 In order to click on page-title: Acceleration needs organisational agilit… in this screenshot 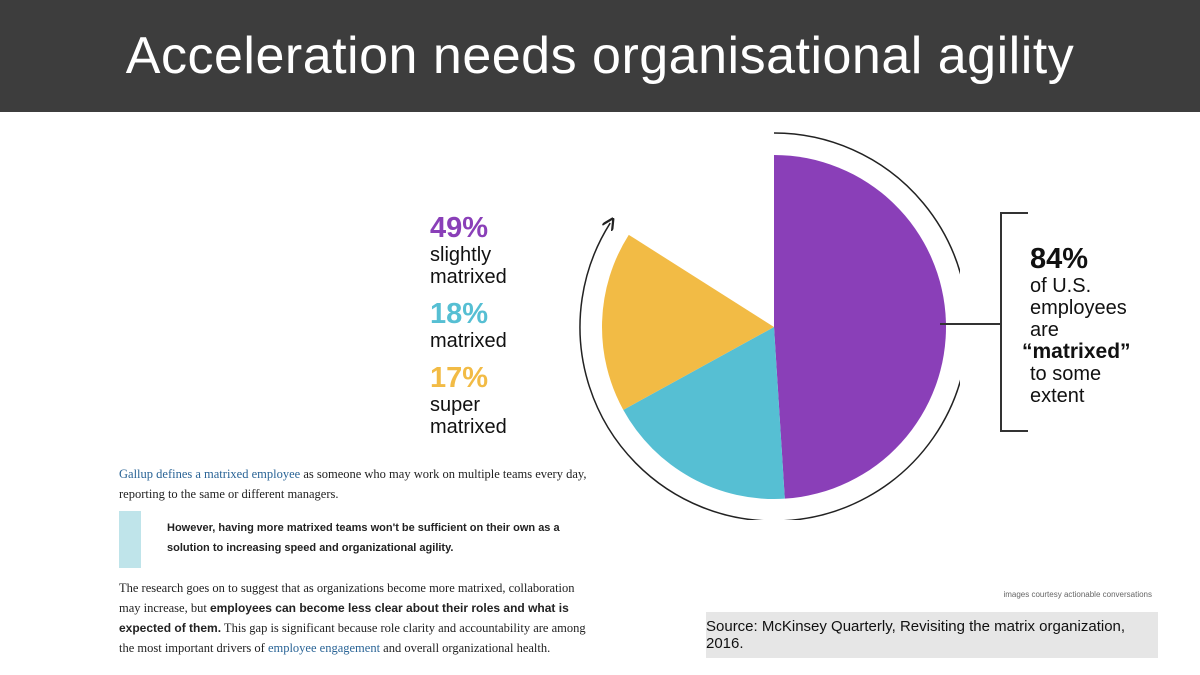, I will do `click(600, 56)`.